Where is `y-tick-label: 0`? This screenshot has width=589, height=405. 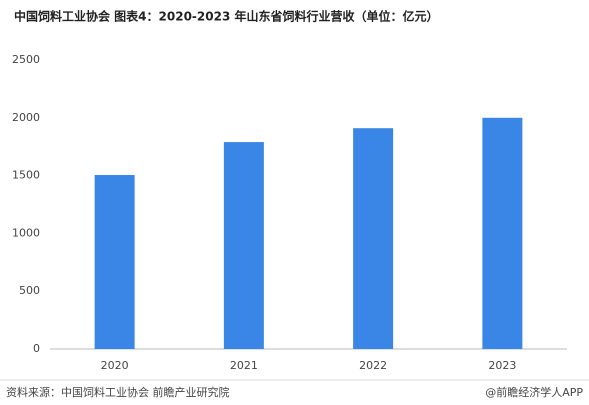
y-tick-label: 0 is located at coordinates (36, 348).